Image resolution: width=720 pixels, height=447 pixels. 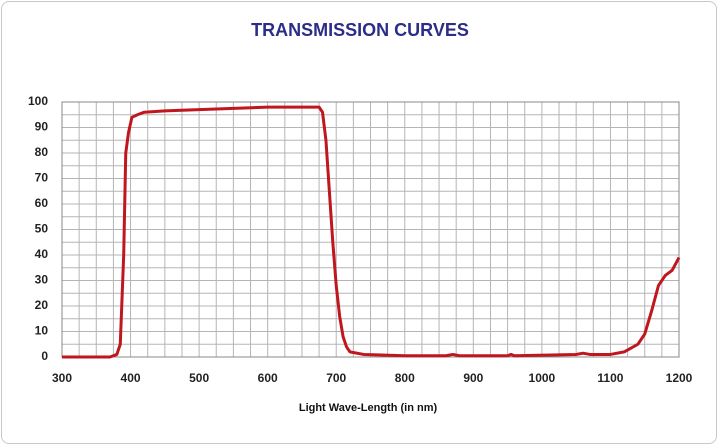 I want to click on x-tick-label: 1000, so click(x=542, y=378).